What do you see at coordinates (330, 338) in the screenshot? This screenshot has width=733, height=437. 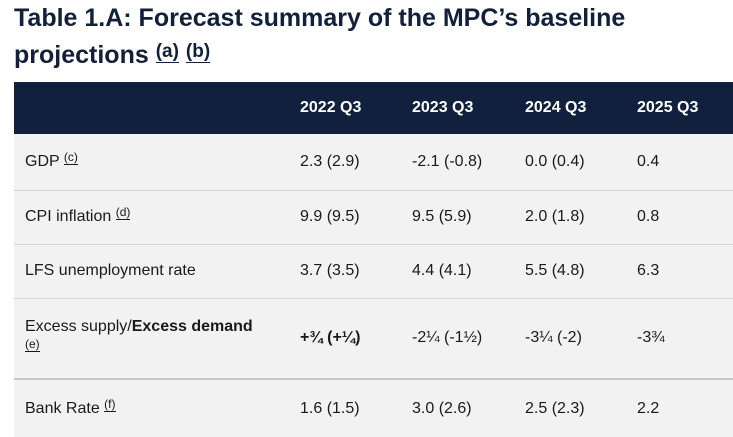 I see `cell: +¾ (+¼)` at bounding box center [330, 338].